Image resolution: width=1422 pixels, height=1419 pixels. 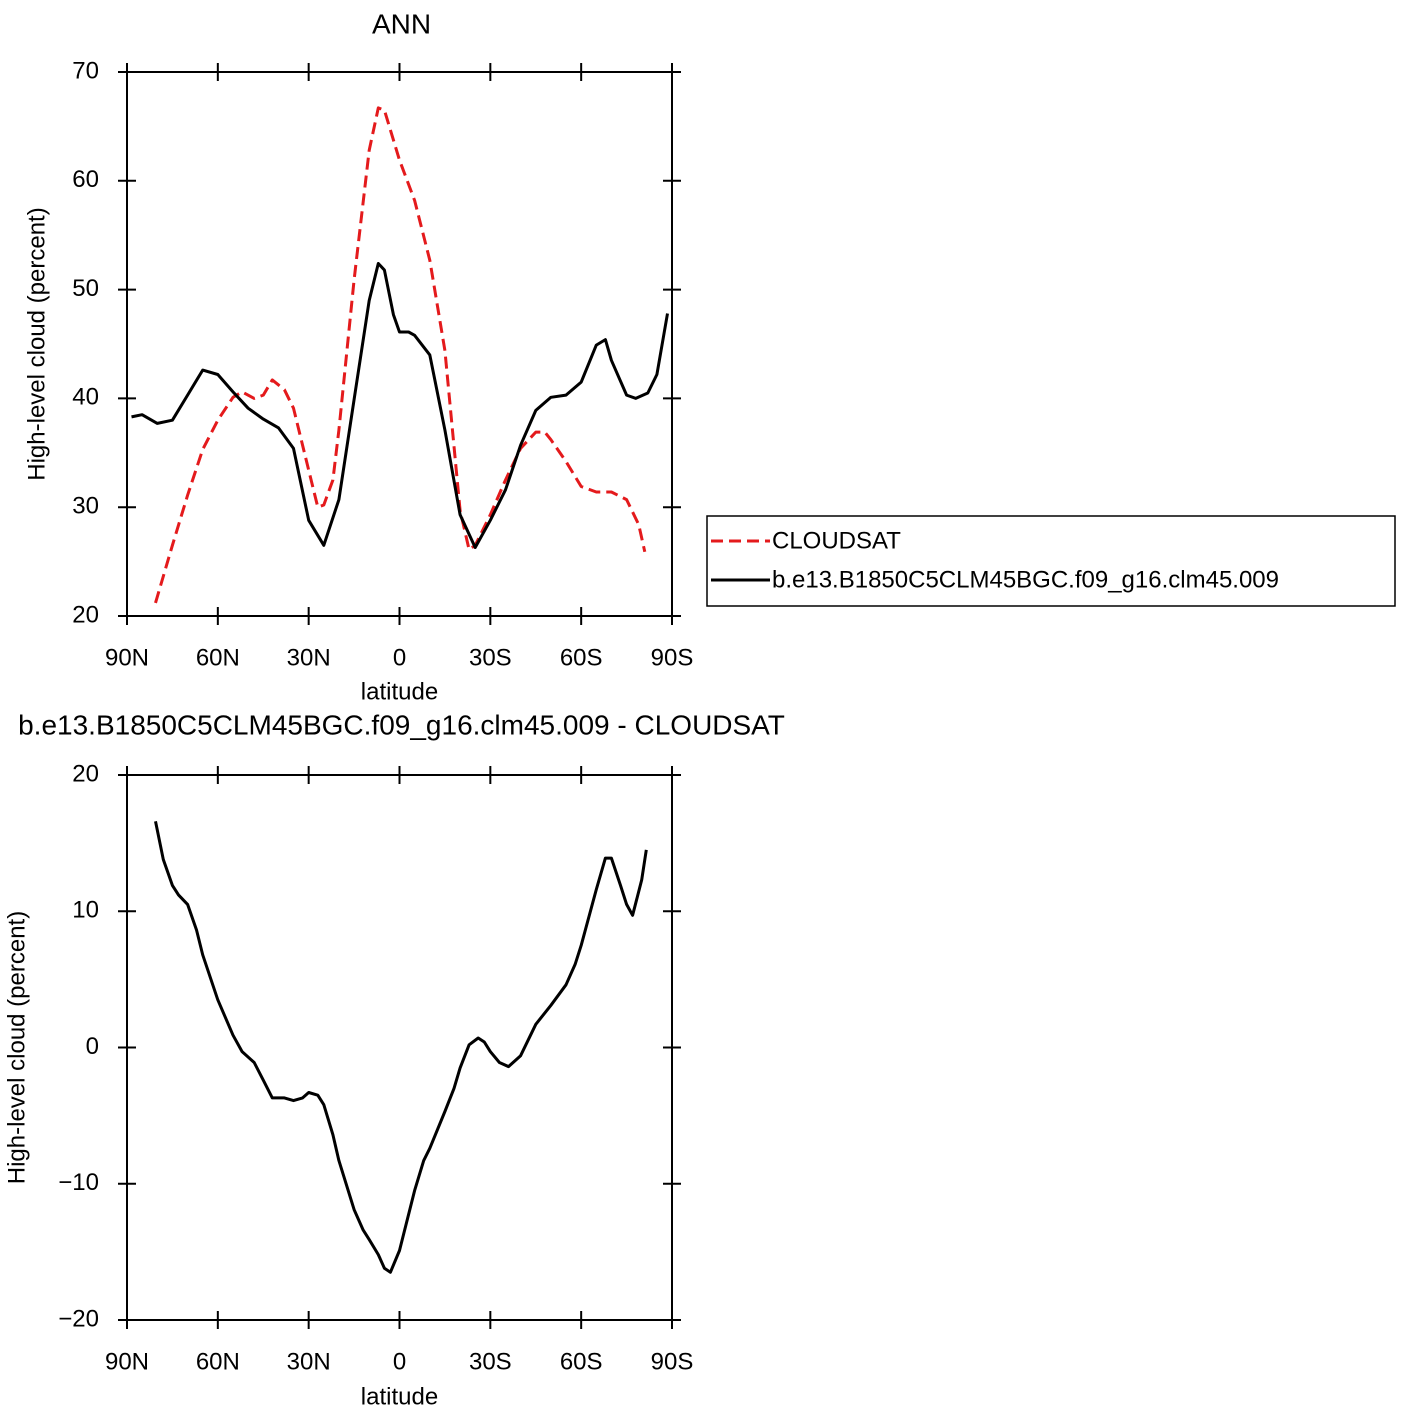 I want to click on y-tick-label: 70, so click(x=85, y=70).